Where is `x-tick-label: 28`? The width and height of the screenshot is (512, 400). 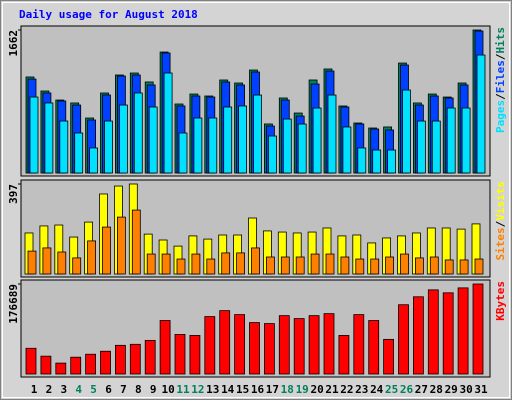
x-tick-label: 28 is located at coordinates (436, 389).